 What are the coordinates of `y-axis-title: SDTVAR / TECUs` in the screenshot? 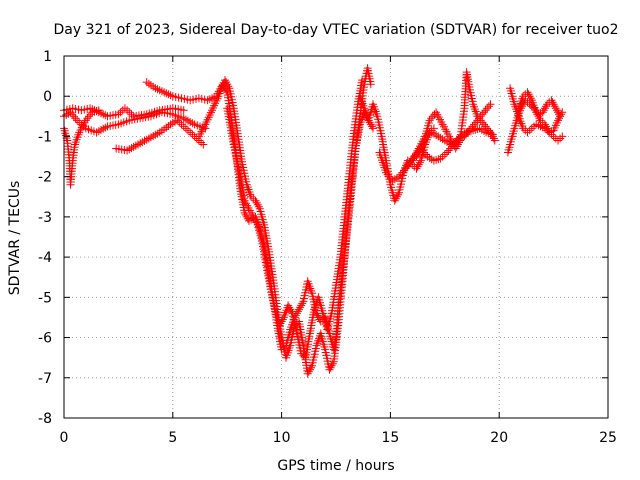 It's located at (15, 238).